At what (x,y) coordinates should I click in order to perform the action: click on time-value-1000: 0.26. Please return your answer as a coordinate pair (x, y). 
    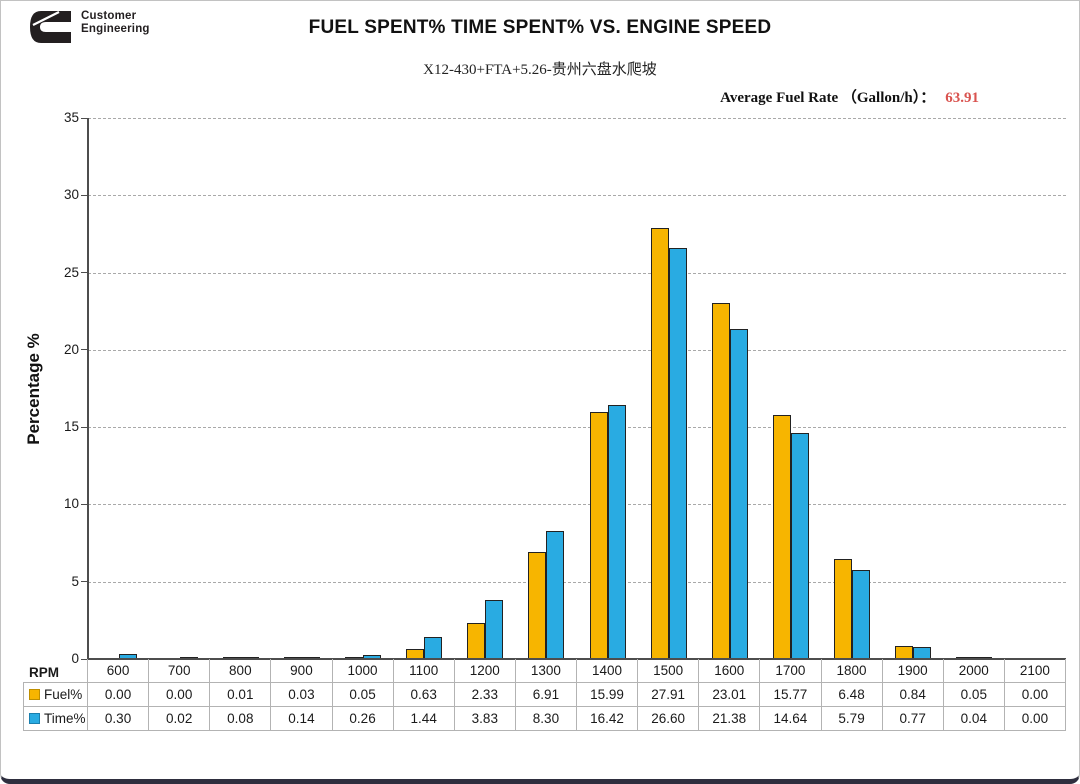
    Looking at the image, I should click on (363, 719).